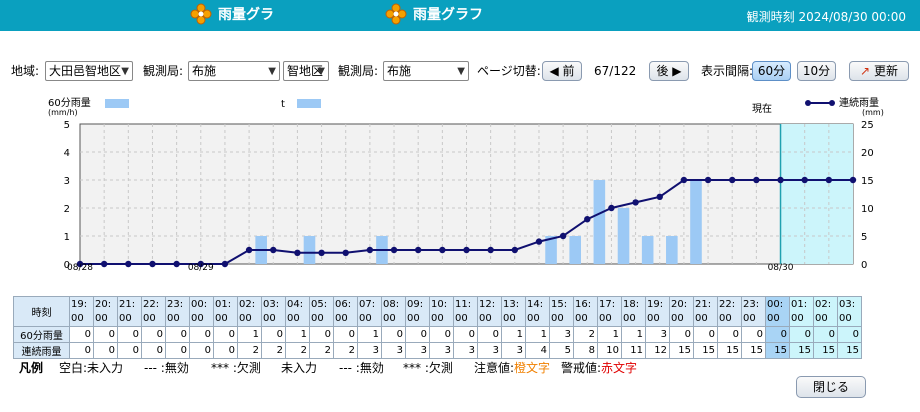  Describe the element at coordinates (703, 304) in the screenshot. I see `time-cell-hour: 21:` at that location.